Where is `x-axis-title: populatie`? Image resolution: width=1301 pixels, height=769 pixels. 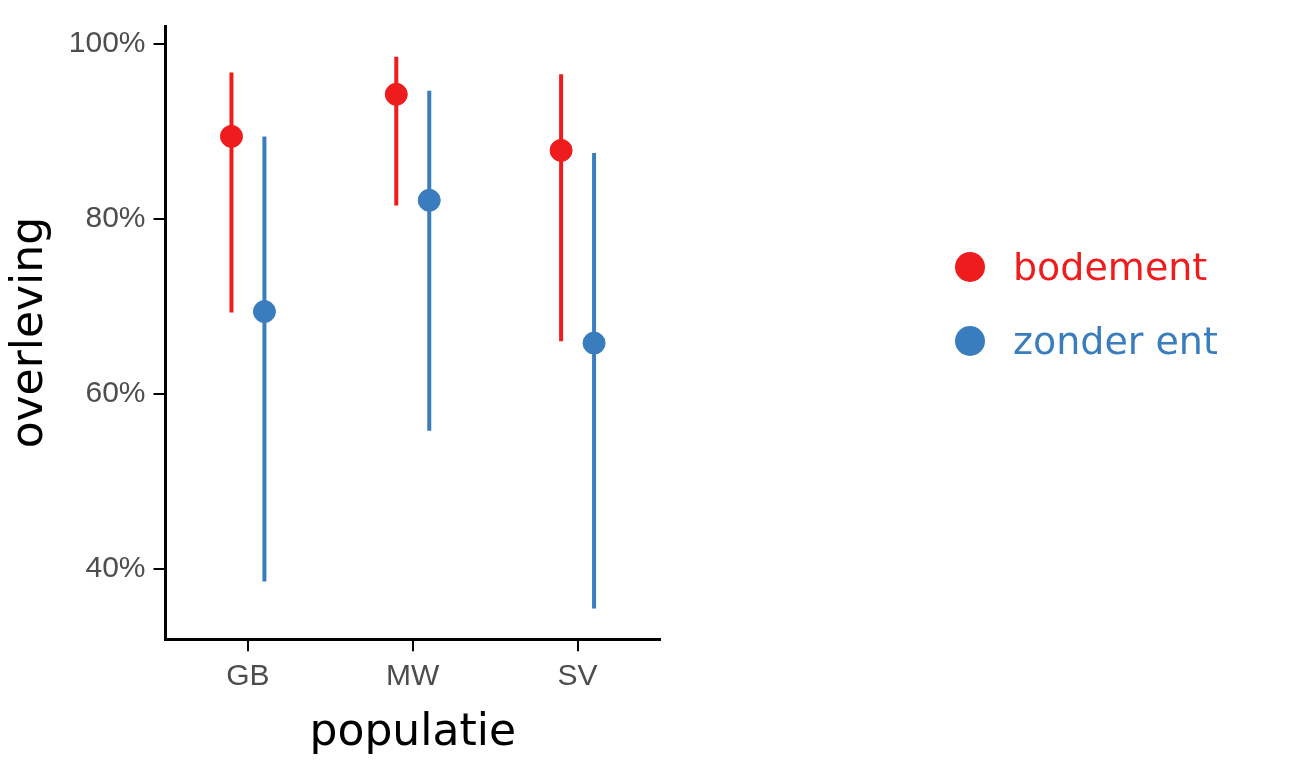 x-axis-title: populatie is located at coordinates (412, 730).